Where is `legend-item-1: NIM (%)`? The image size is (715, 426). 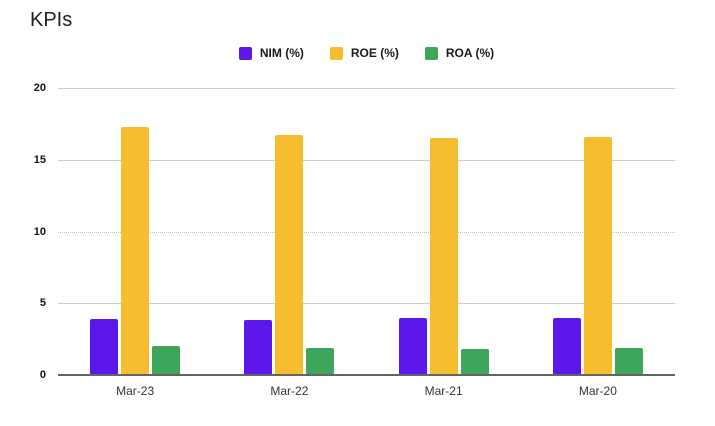 legend-item-1: NIM (%) is located at coordinates (271, 53).